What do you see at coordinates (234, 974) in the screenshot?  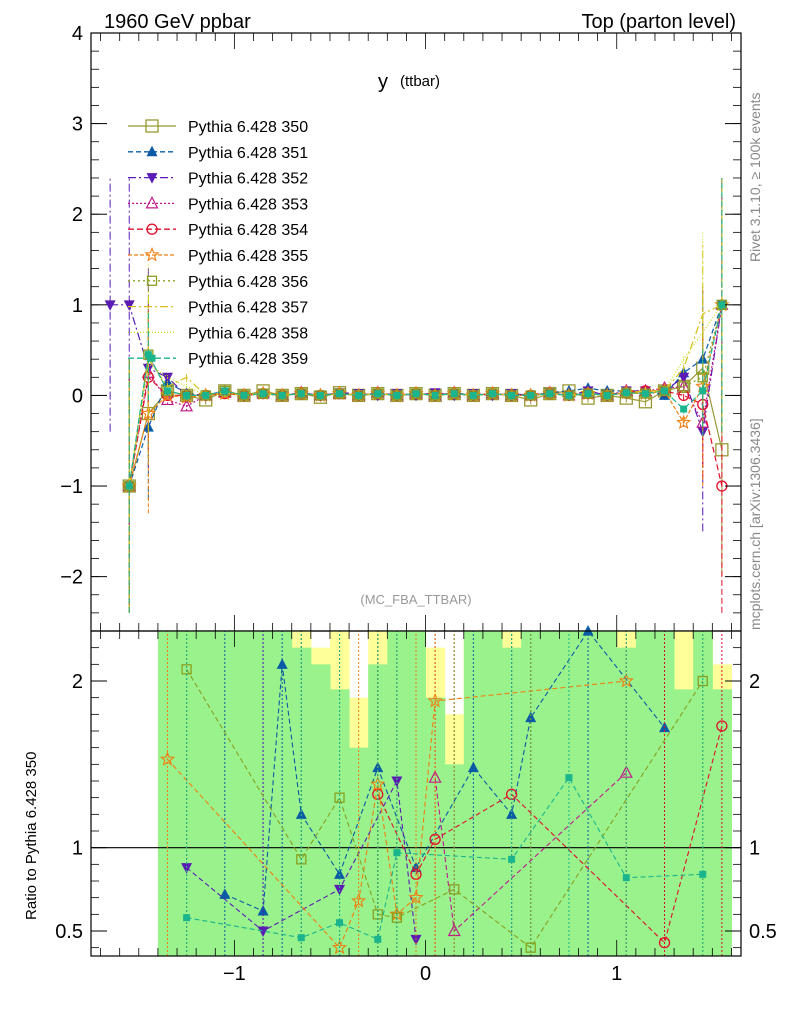 I see `x-tick-label: −1` at bounding box center [234, 974].